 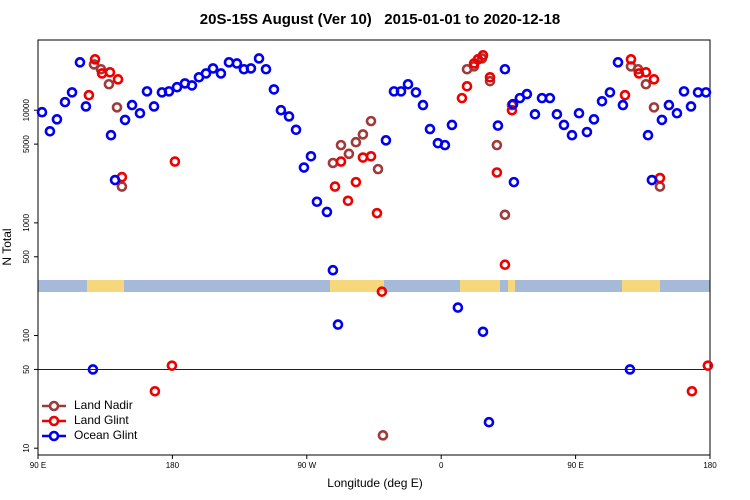 I want to click on land-strip, so click(x=374, y=286).